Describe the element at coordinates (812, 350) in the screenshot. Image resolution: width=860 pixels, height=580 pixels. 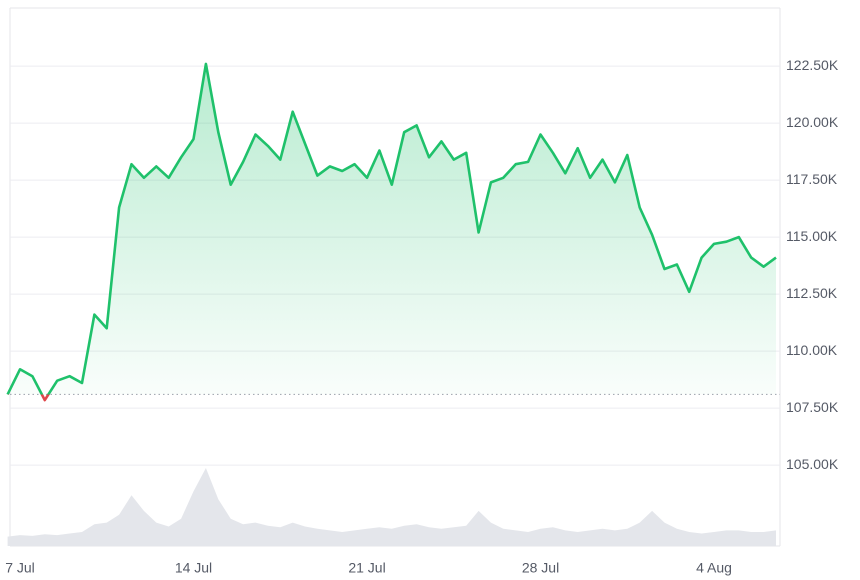
I see `y-tick-label: 110.00K` at that location.